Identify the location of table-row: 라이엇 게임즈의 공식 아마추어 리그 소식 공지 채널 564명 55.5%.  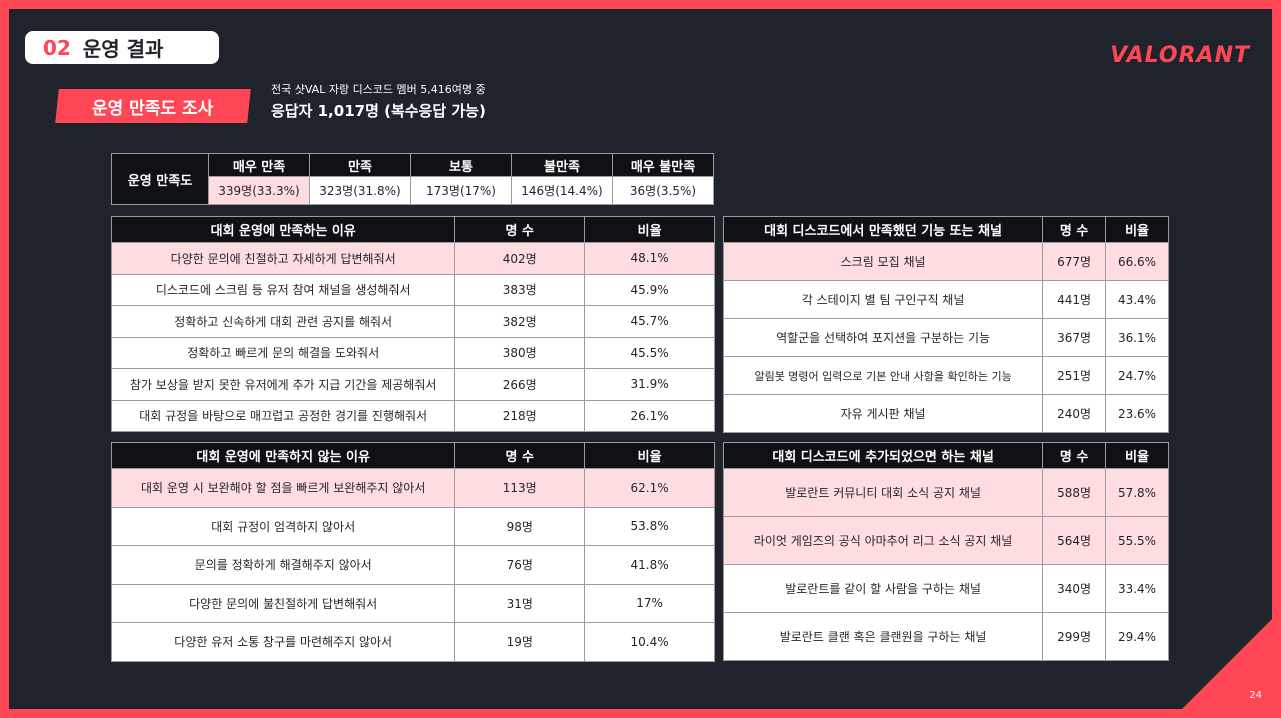
(945, 540).